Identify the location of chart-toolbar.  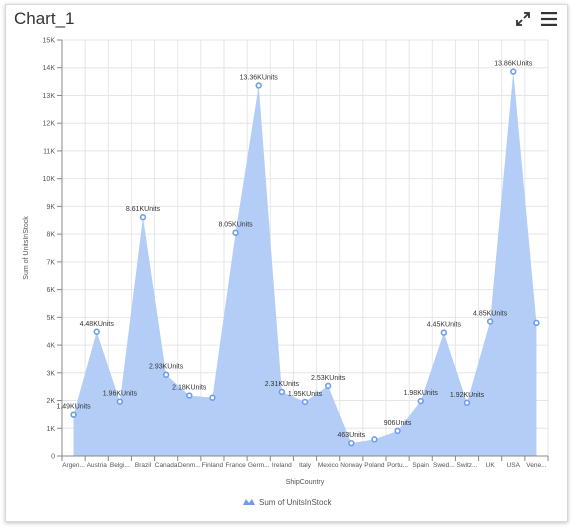
(536, 19).